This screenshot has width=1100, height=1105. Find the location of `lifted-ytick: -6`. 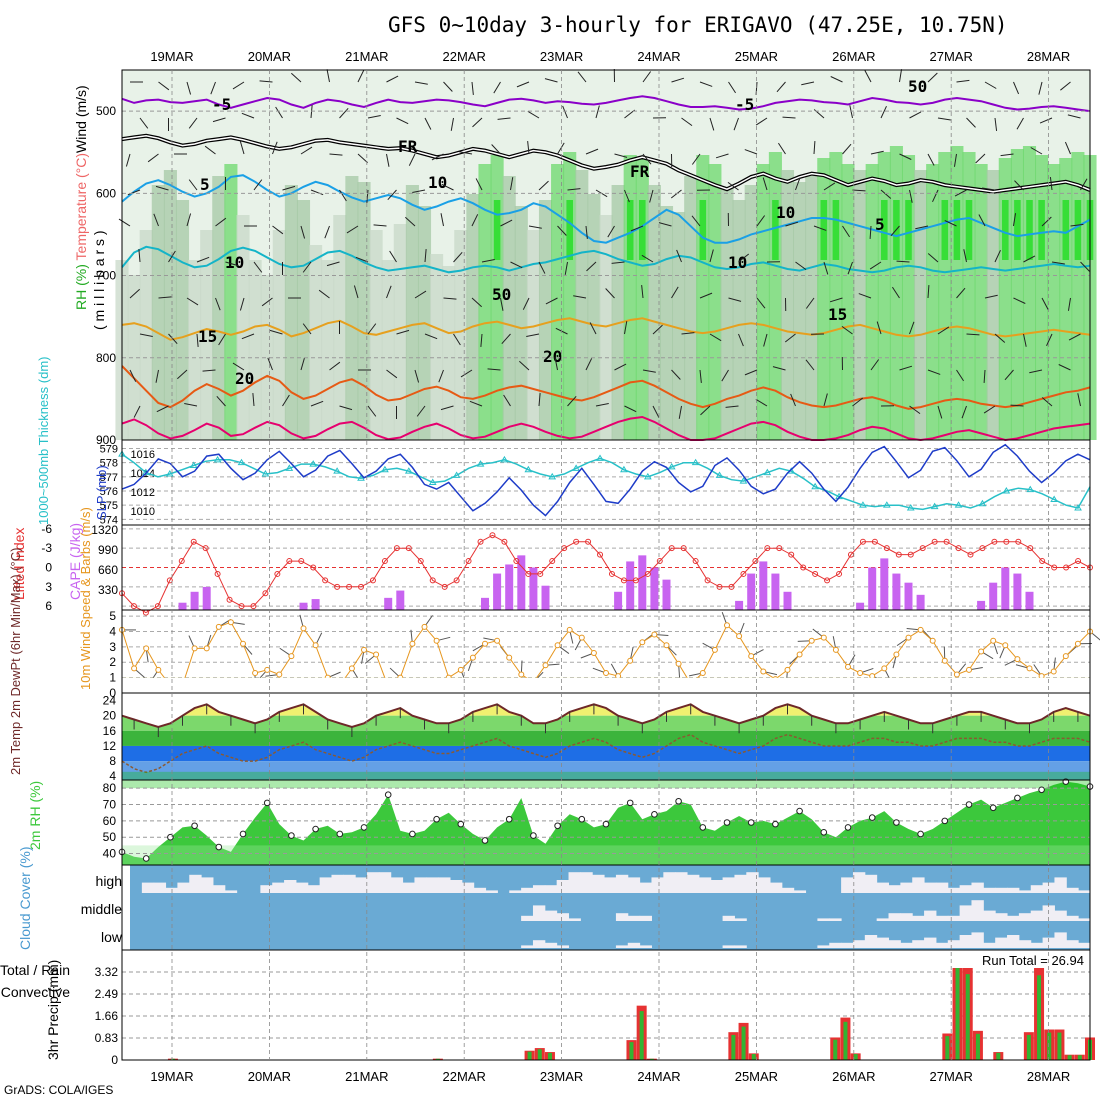

lifted-ytick: -6 is located at coordinates (46, 529).